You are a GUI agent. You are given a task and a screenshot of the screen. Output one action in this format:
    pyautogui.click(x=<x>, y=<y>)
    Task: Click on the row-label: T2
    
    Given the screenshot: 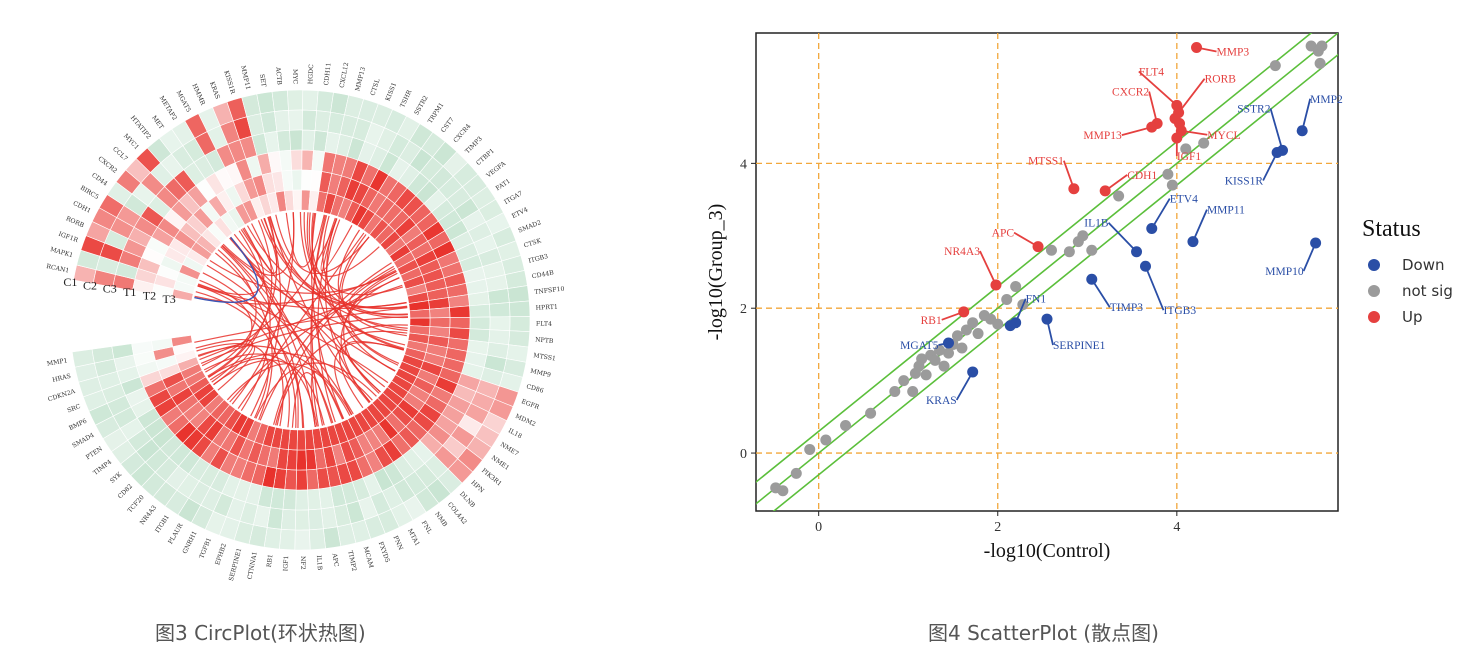 What is the action you would take?
    pyautogui.click(x=149, y=296)
    